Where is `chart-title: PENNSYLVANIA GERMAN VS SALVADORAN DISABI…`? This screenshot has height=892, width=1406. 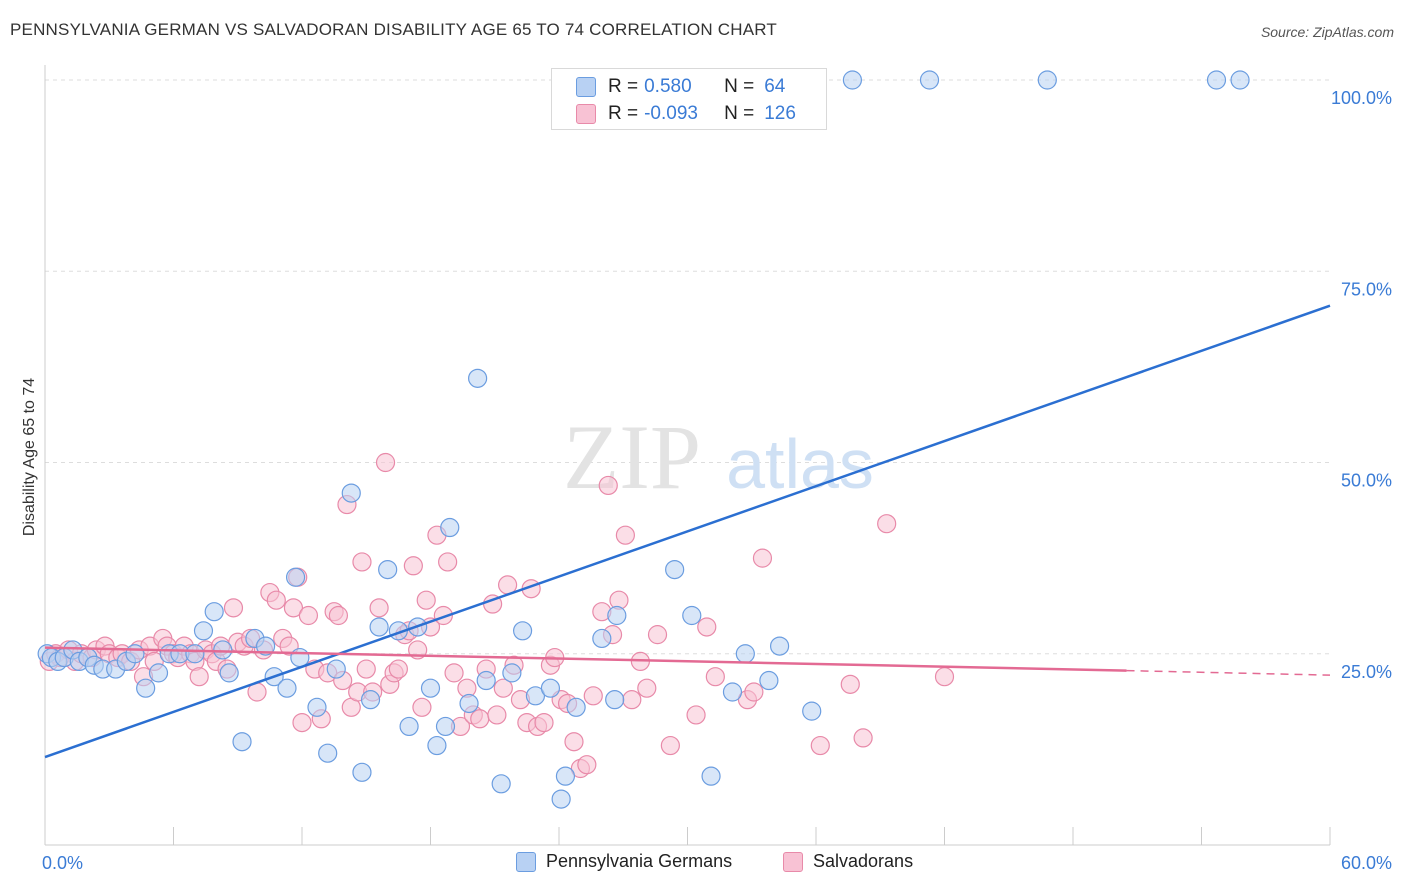
chart-title: PENNSYLVANIA GERMAN VS SALVADORAN DISABI… is located at coordinates (394, 29).